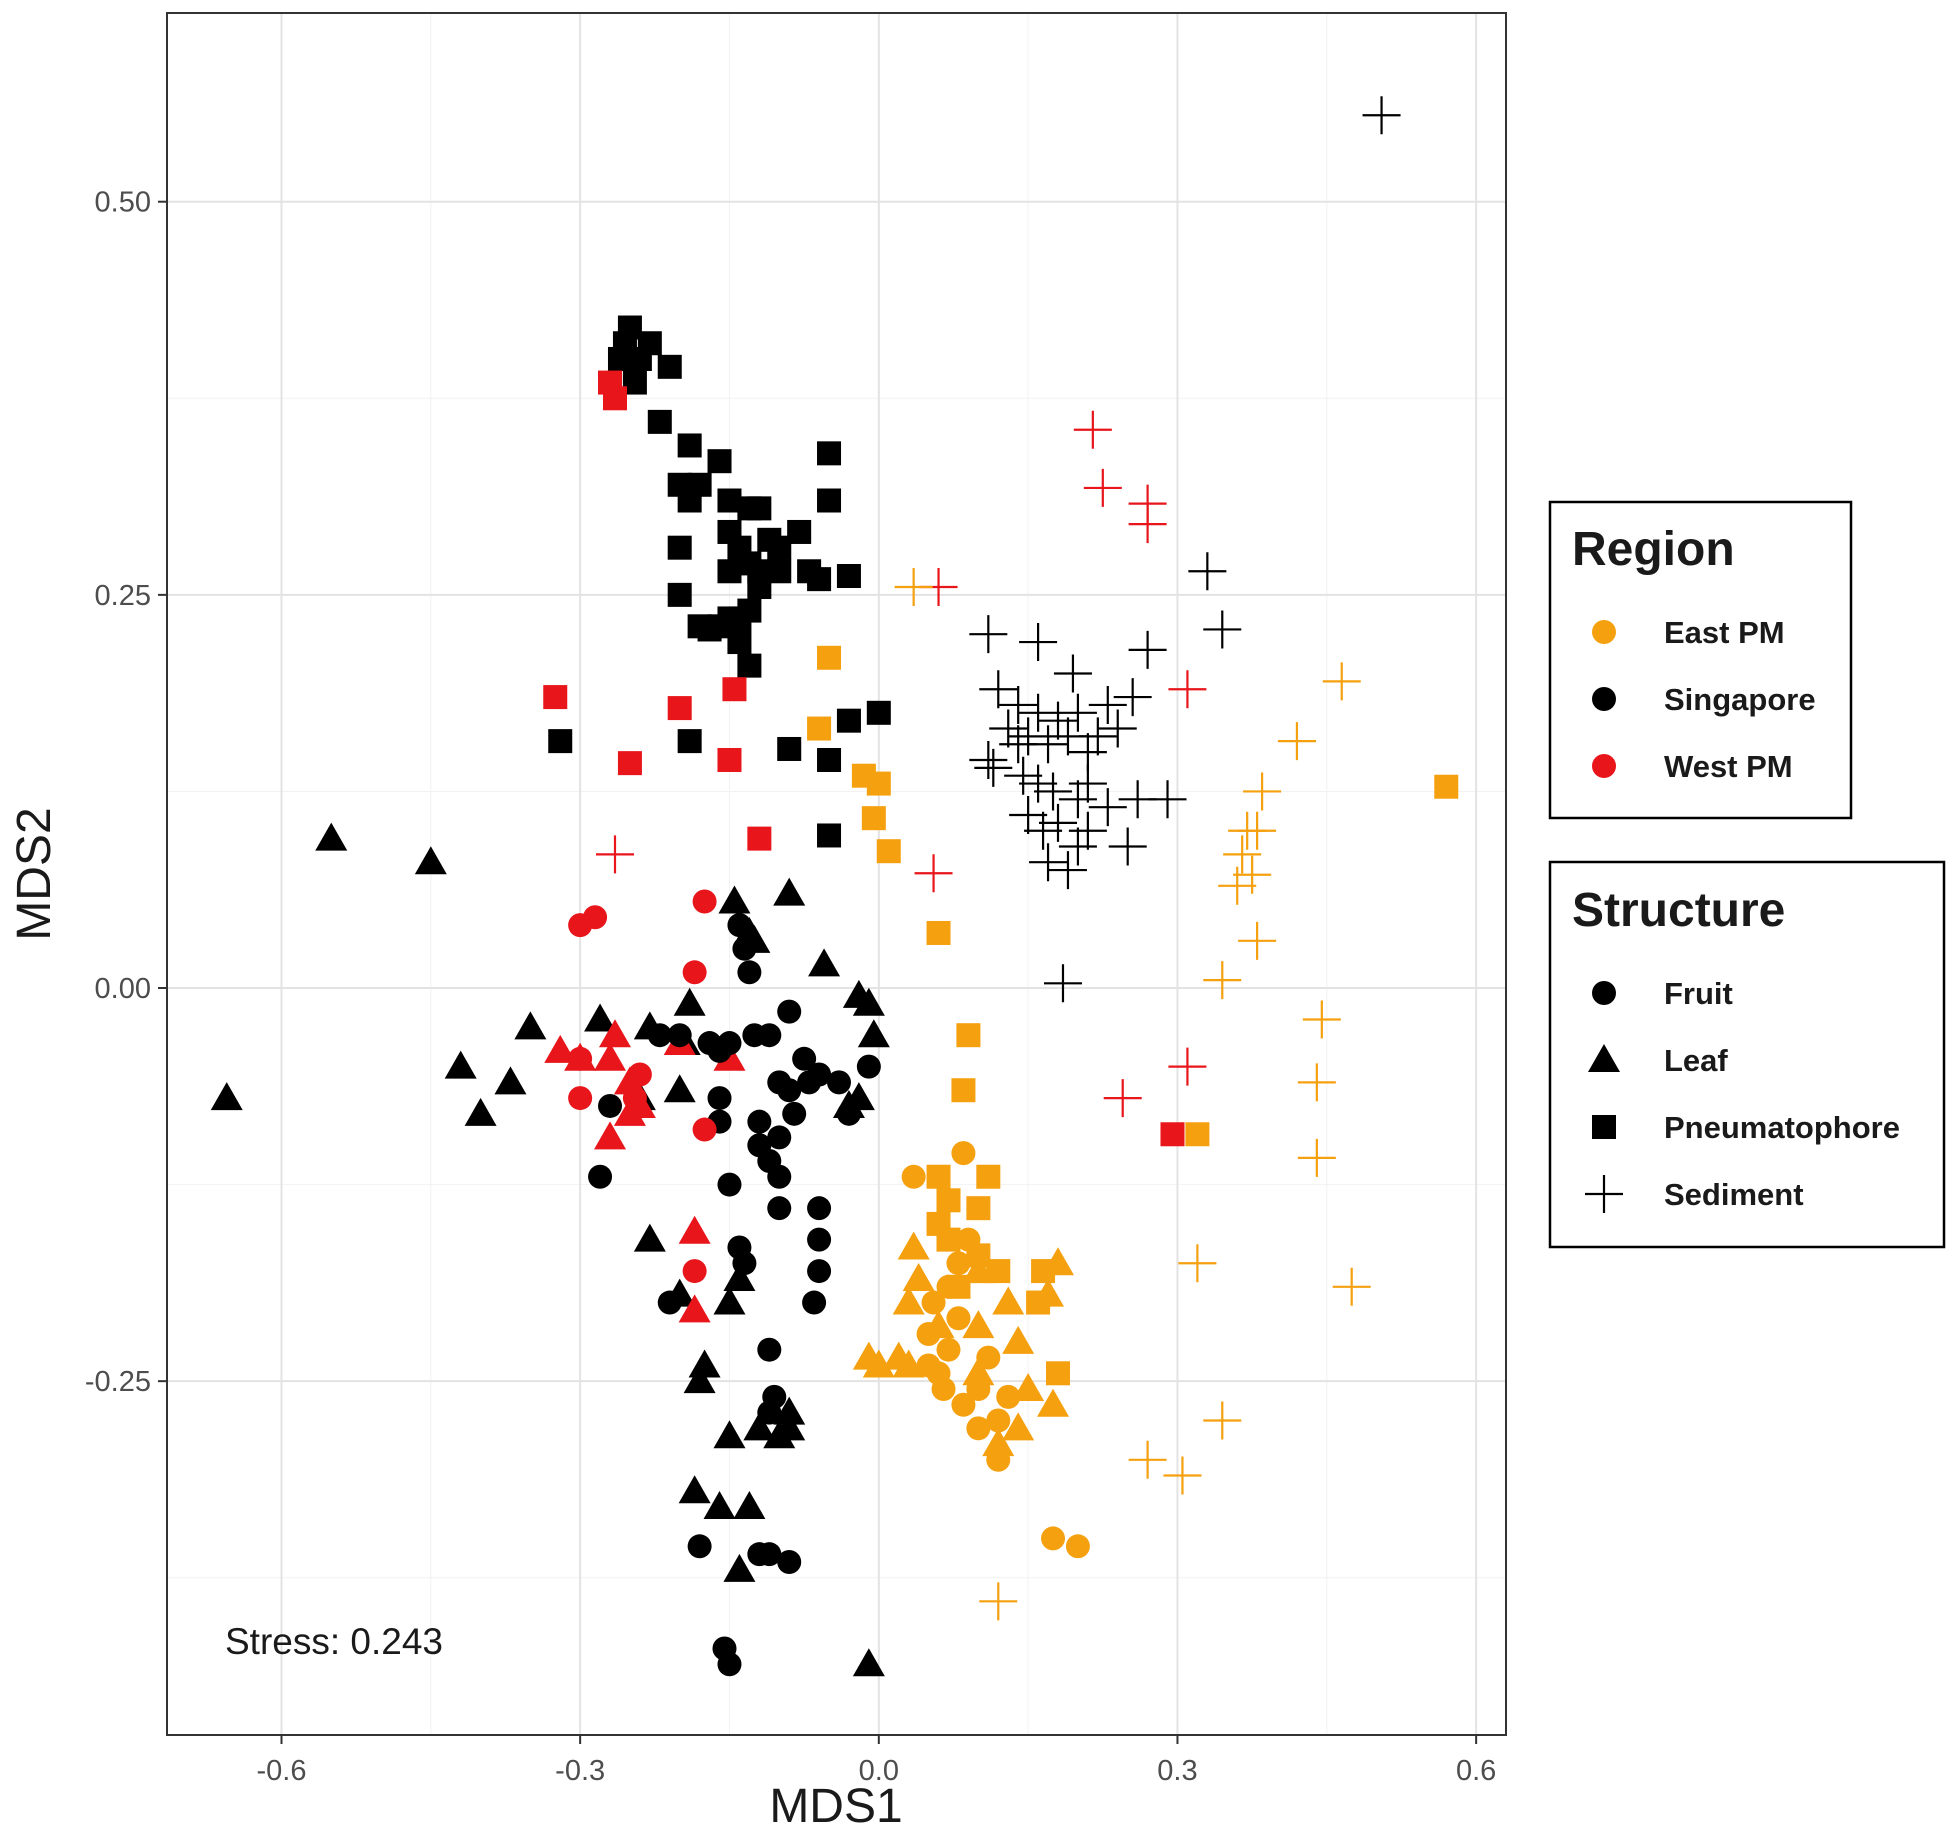 Image resolution: width=1950 pixels, height=1844 pixels. What do you see at coordinates (1724, 632) in the screenshot?
I see `legend-label: East PM` at bounding box center [1724, 632].